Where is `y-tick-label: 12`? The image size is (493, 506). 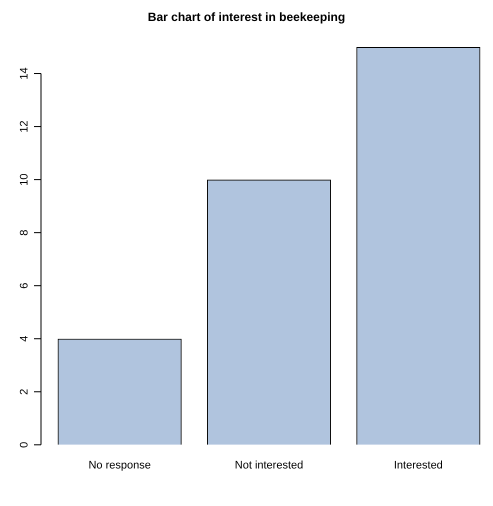 y-tick-label: 12 is located at coordinates (24, 126).